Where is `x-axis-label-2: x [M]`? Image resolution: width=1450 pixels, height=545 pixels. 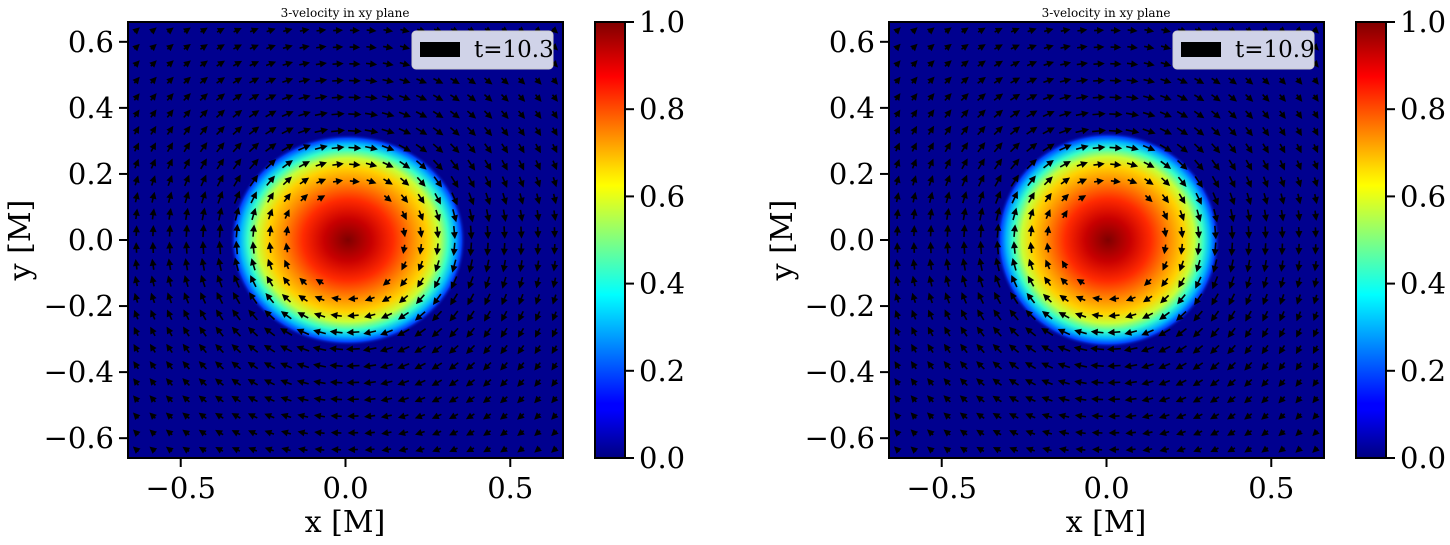 x-axis-label-2: x [M] is located at coordinates (1106, 522).